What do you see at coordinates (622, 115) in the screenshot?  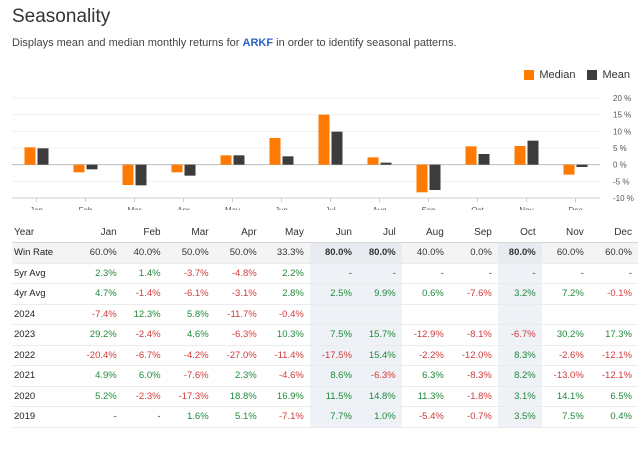 I see `y-tick-label: 15 %` at bounding box center [622, 115].